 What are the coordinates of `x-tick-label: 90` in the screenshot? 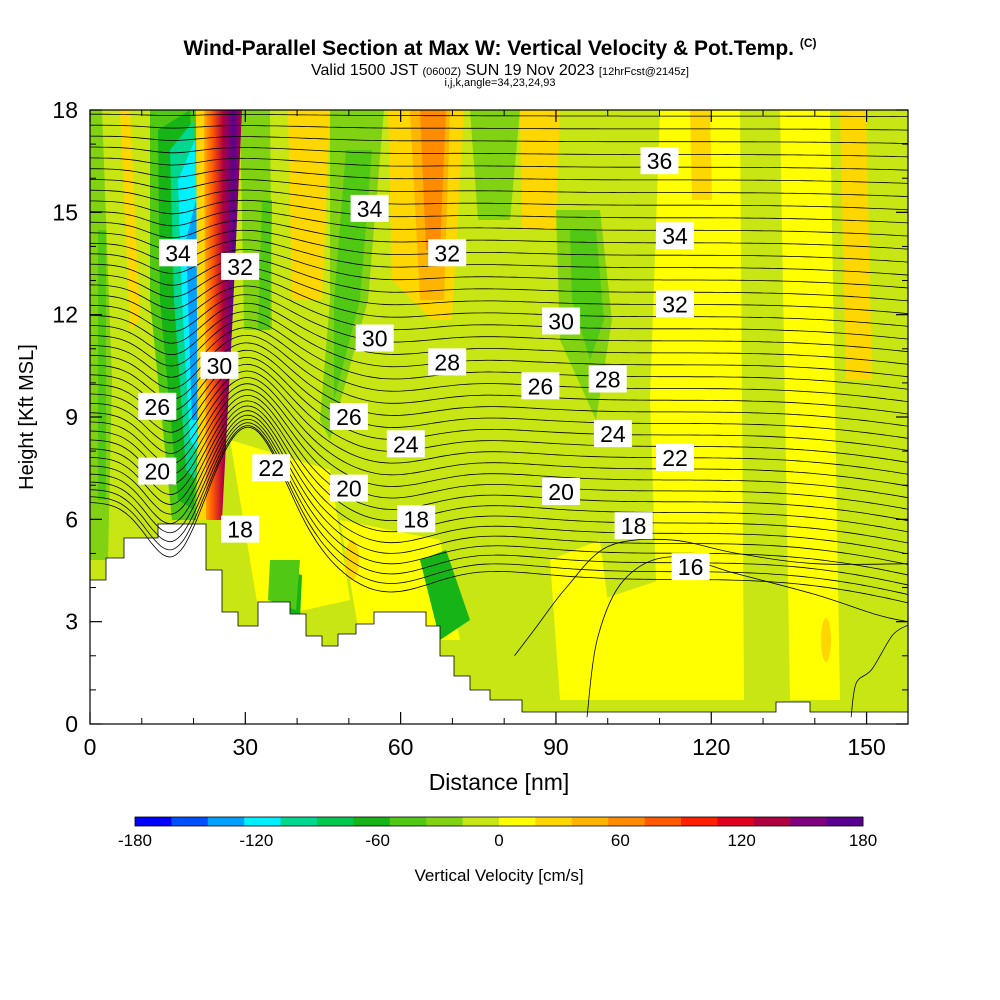 It's located at (556, 747).